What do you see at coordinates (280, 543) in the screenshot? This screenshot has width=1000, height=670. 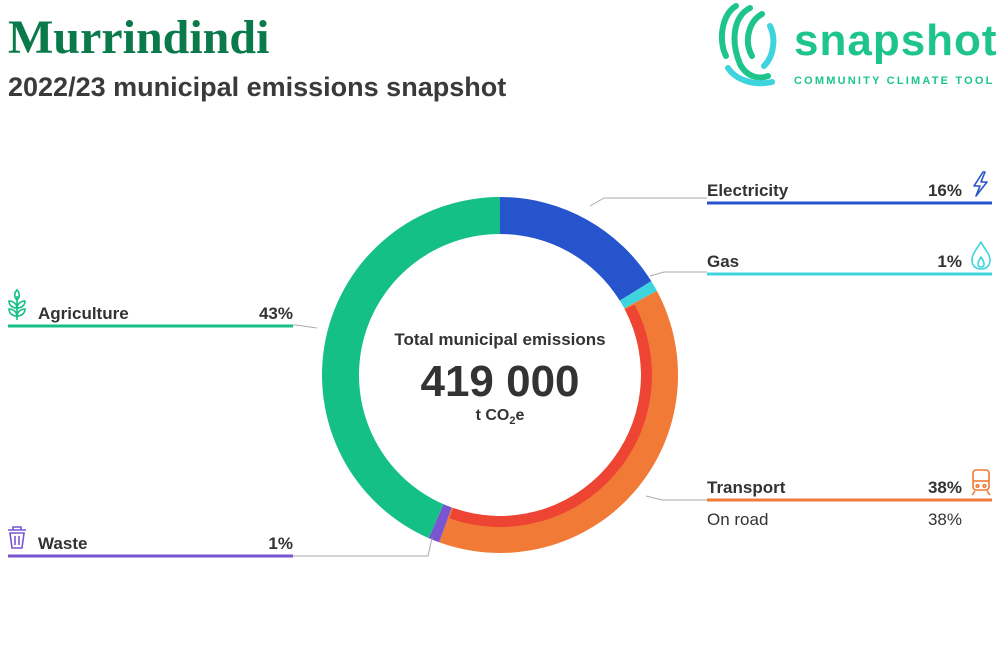 I see `category-pct-waste: 1%` at bounding box center [280, 543].